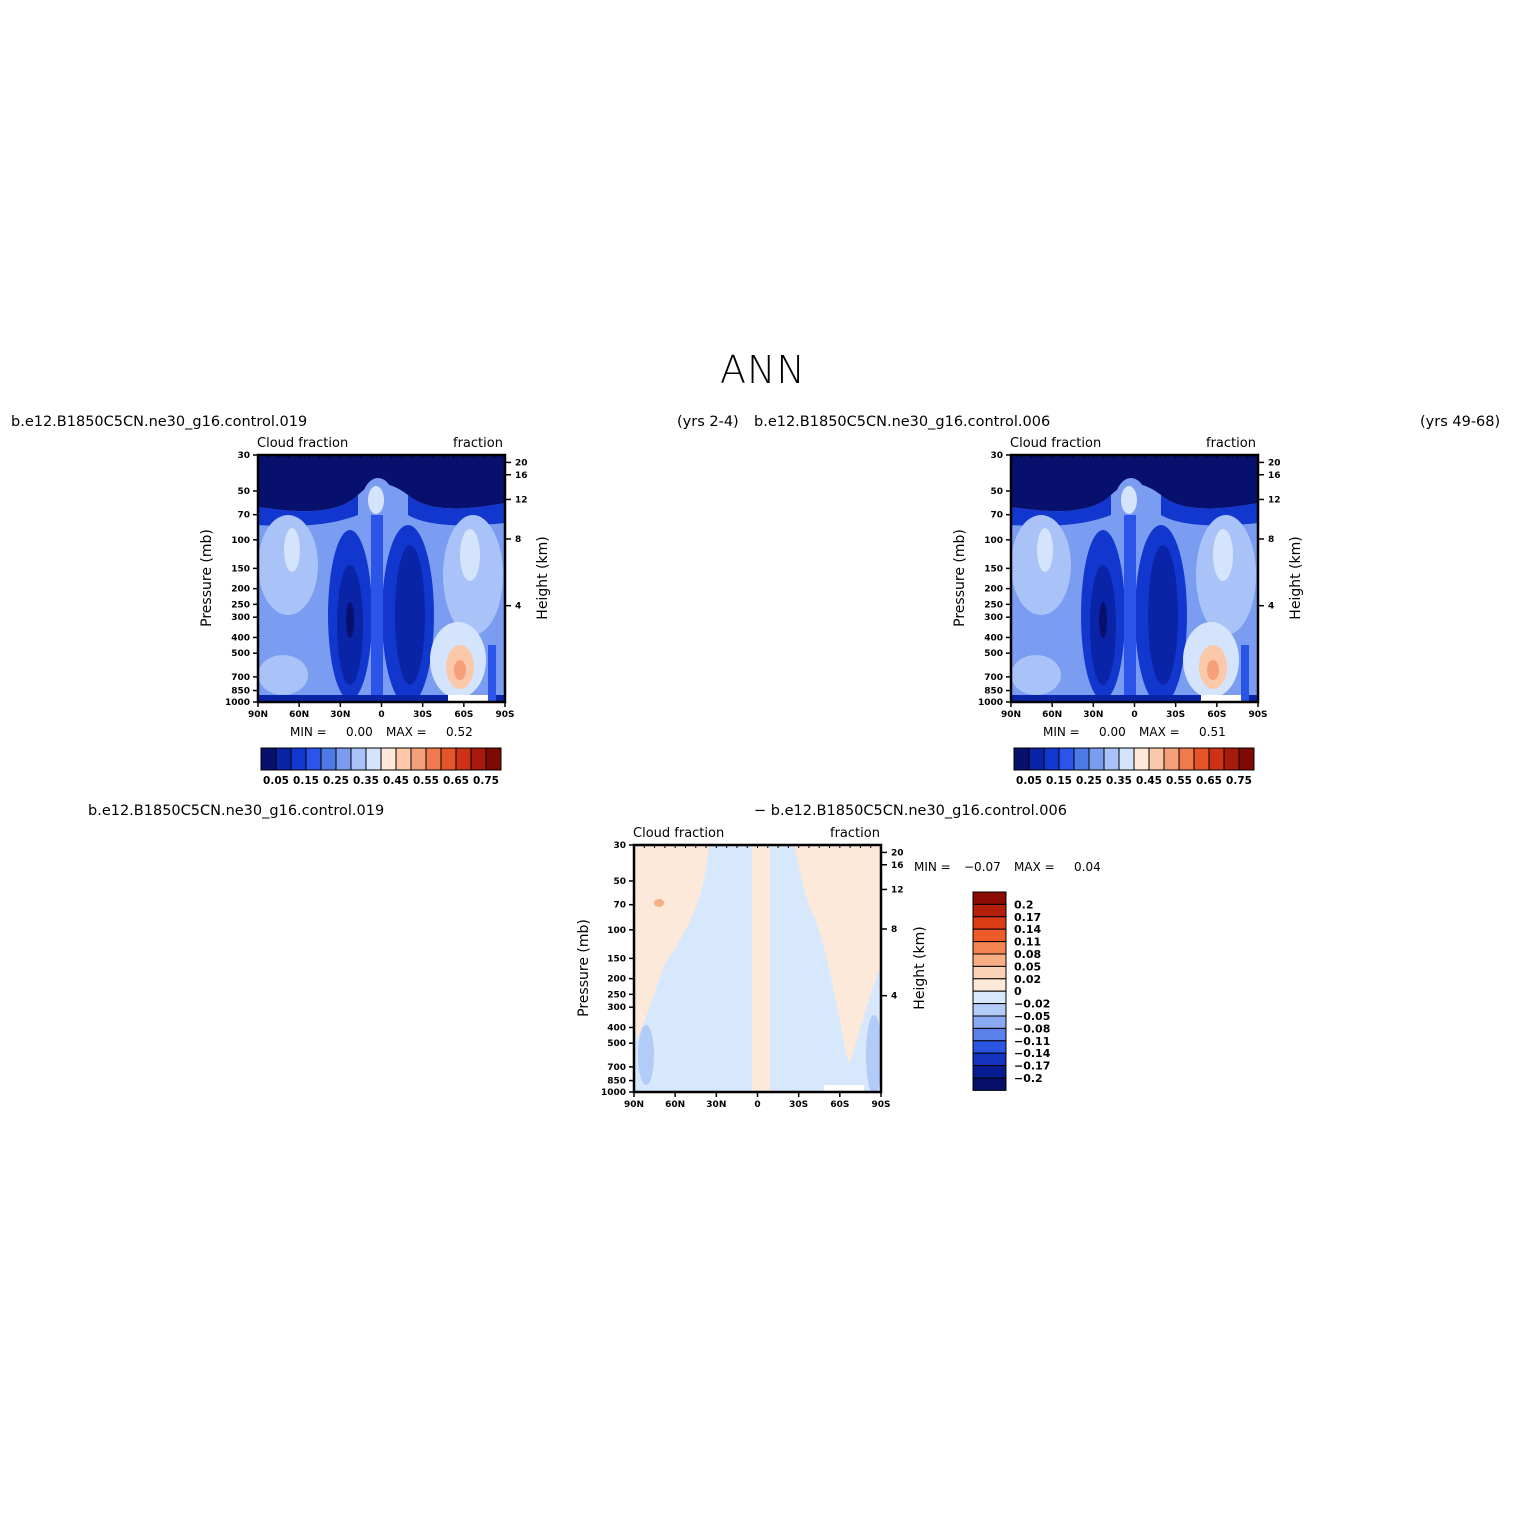  Describe the element at coordinates (410, 615) in the screenshot. I see `sh-subtrop-core` at that location.